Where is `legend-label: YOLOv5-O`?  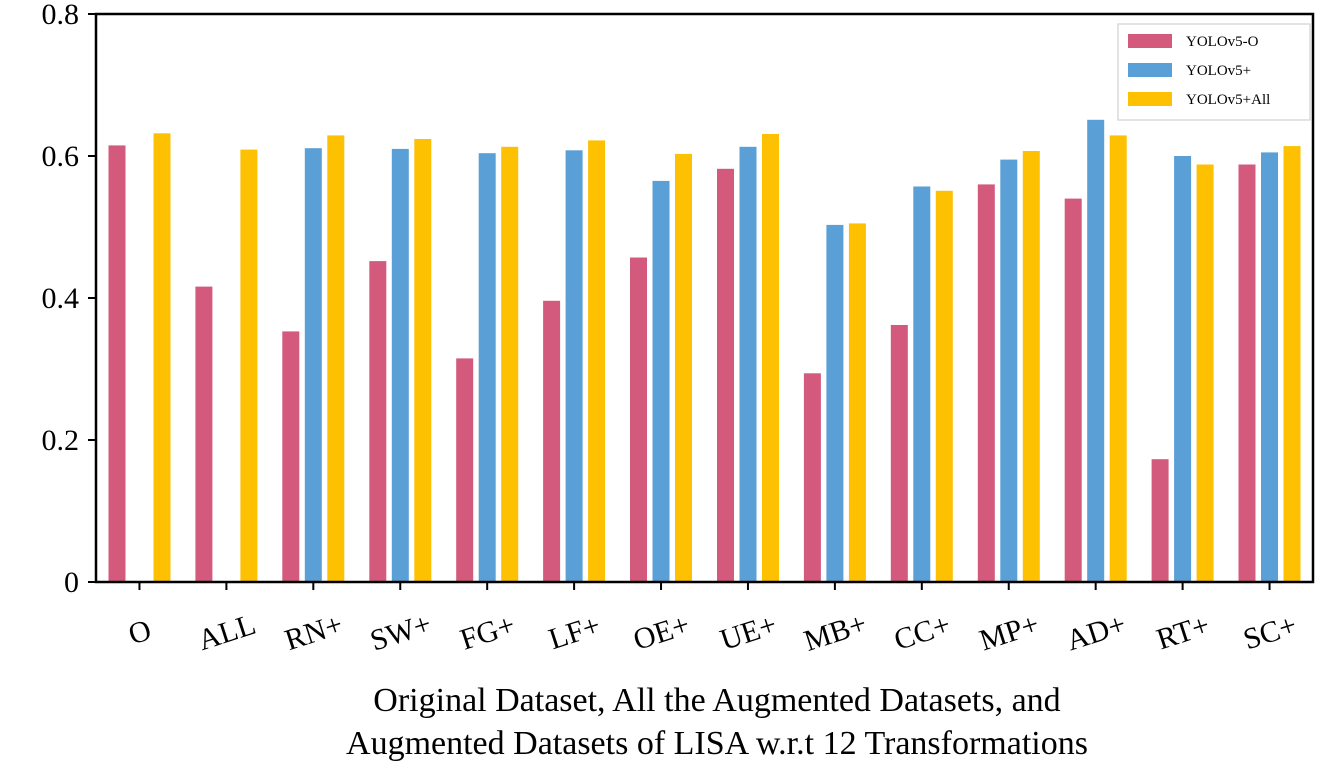
legend-label: YOLOv5-O is located at coordinates (1222, 42).